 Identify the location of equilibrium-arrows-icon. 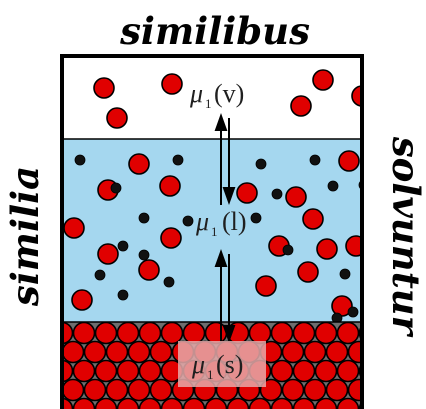
(225, 228).